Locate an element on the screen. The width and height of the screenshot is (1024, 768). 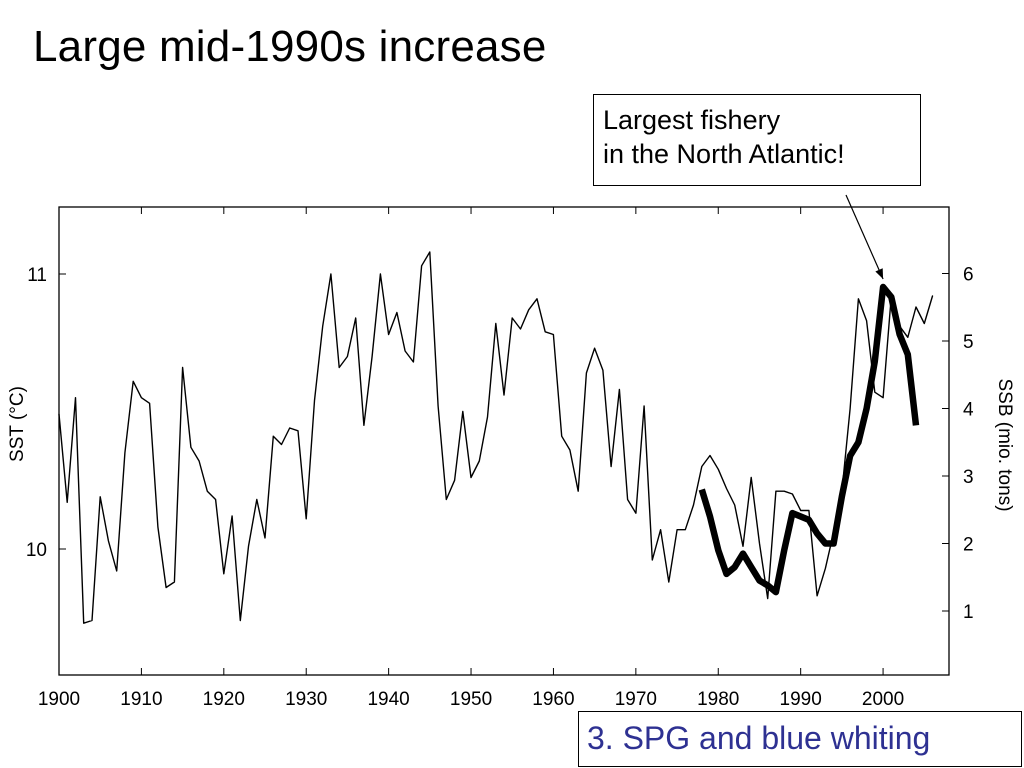
section-label: 3. SPG and blue whiting is located at coordinates (800, 739).